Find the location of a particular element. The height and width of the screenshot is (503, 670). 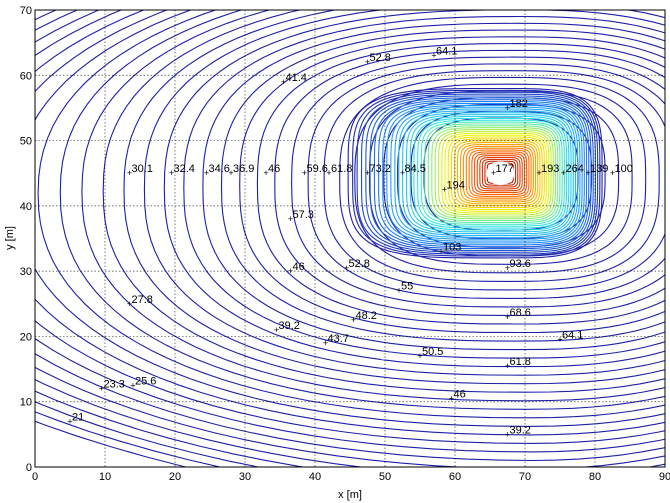

contour-label: 68.6 is located at coordinates (520, 313).